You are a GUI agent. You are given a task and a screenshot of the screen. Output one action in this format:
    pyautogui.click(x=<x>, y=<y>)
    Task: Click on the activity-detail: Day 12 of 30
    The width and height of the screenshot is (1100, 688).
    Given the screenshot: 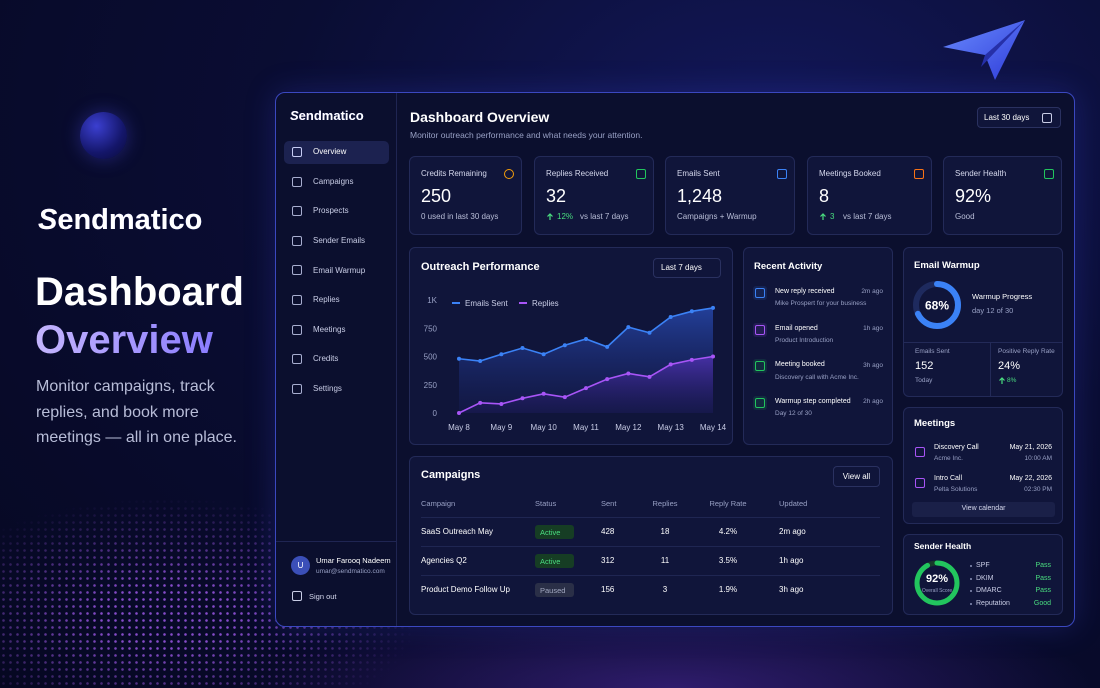 What is the action you would take?
    pyautogui.click(x=793, y=414)
    